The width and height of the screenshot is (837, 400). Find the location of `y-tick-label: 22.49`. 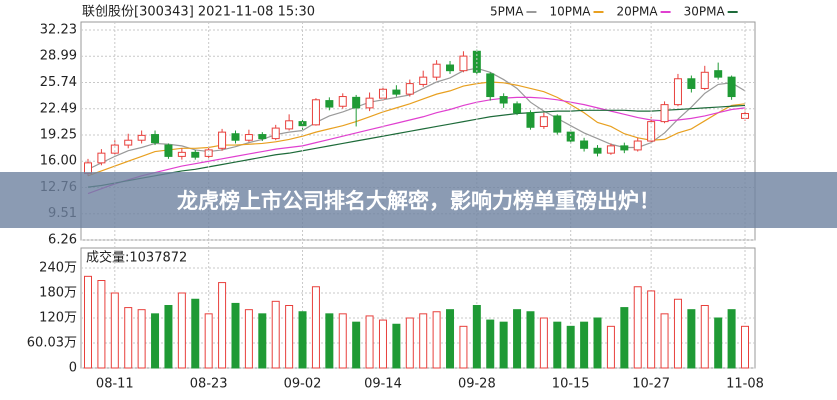

y-tick-label: 22.49 is located at coordinates (58, 108).